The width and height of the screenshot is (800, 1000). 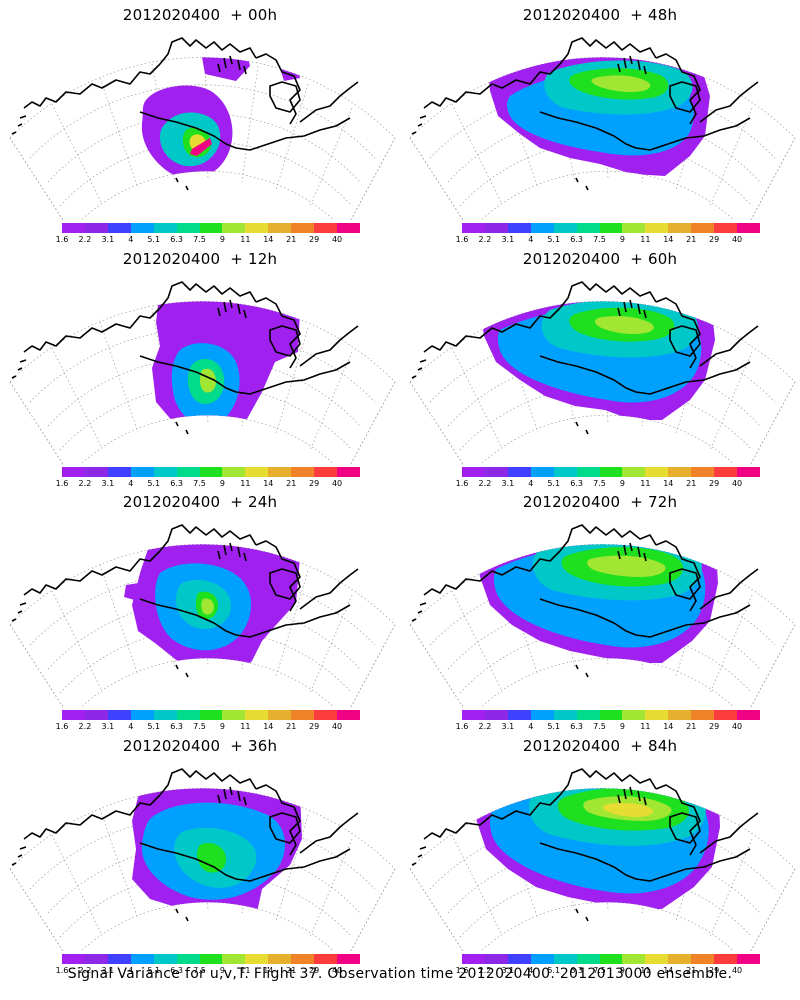 I want to click on panel-title: 2012020400 + 00h, so click(x=200, y=15).